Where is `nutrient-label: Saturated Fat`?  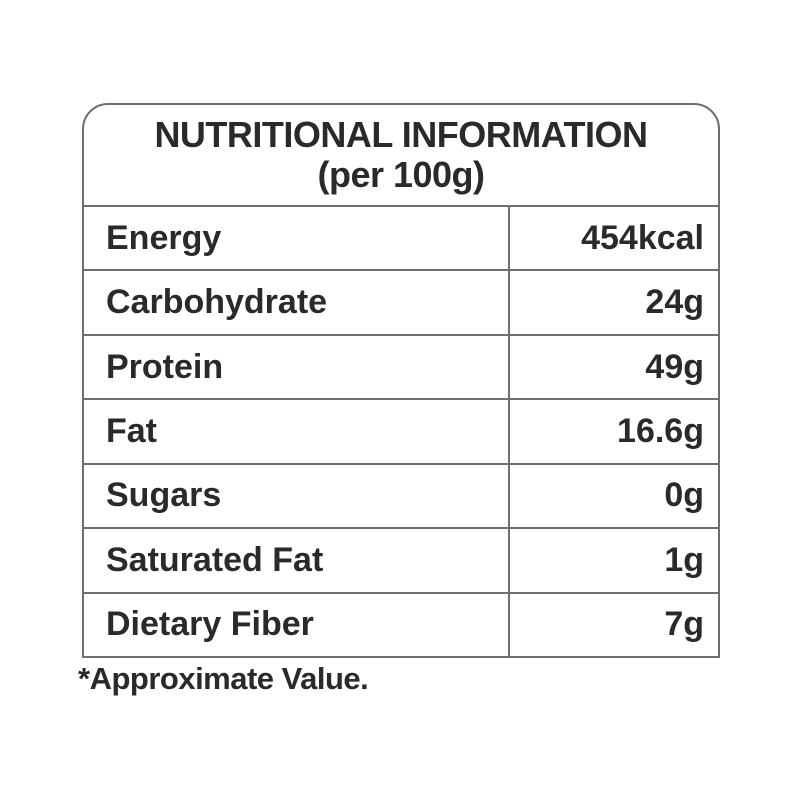
nutrient-label: Saturated Fat is located at coordinates (215, 559).